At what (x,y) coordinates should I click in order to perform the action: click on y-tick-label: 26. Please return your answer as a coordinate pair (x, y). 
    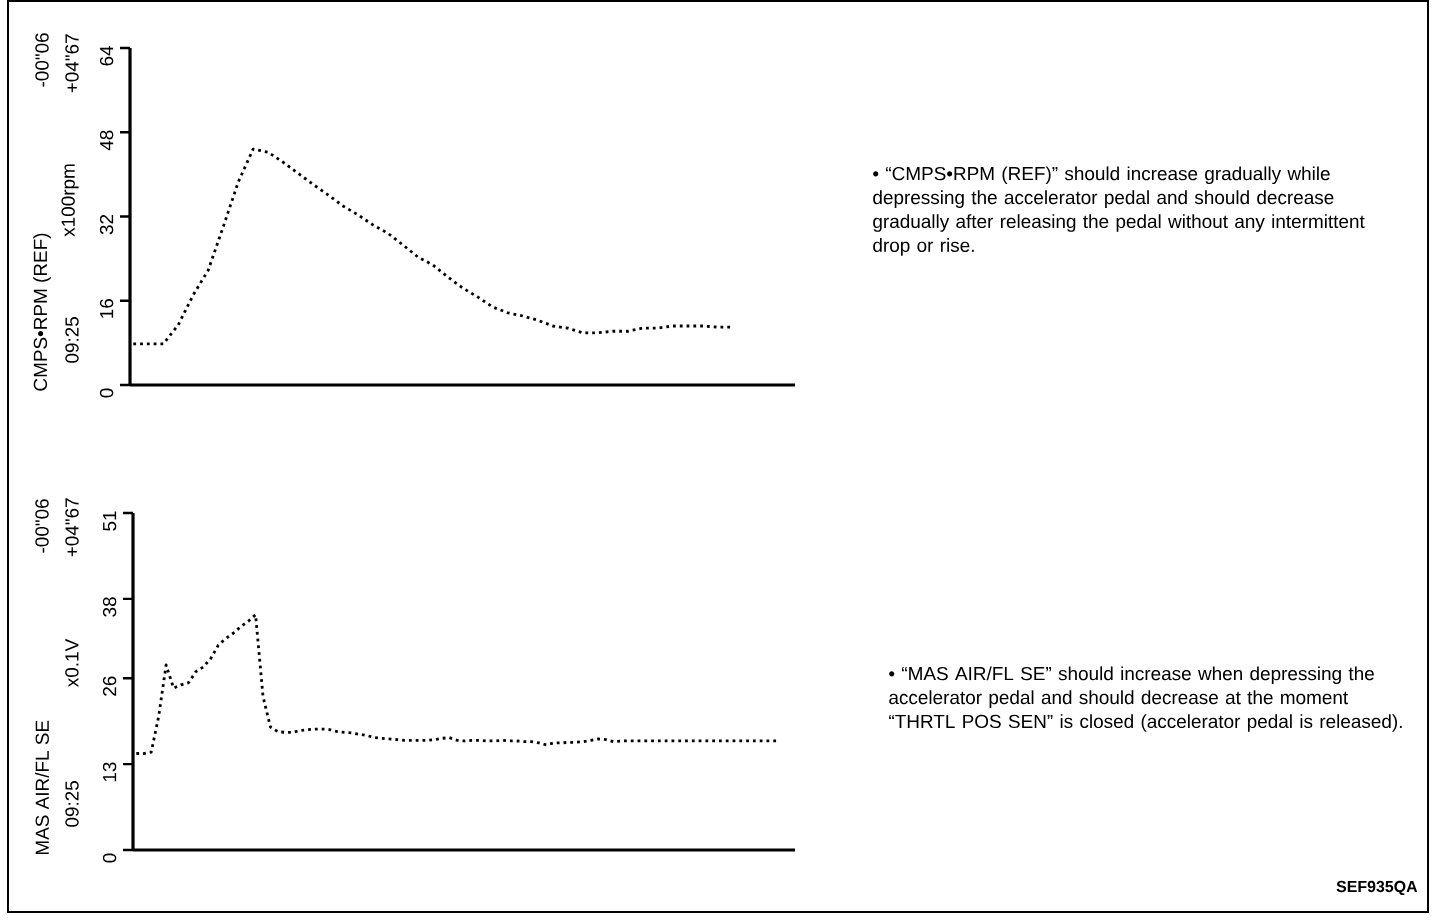
    Looking at the image, I should click on (109, 686).